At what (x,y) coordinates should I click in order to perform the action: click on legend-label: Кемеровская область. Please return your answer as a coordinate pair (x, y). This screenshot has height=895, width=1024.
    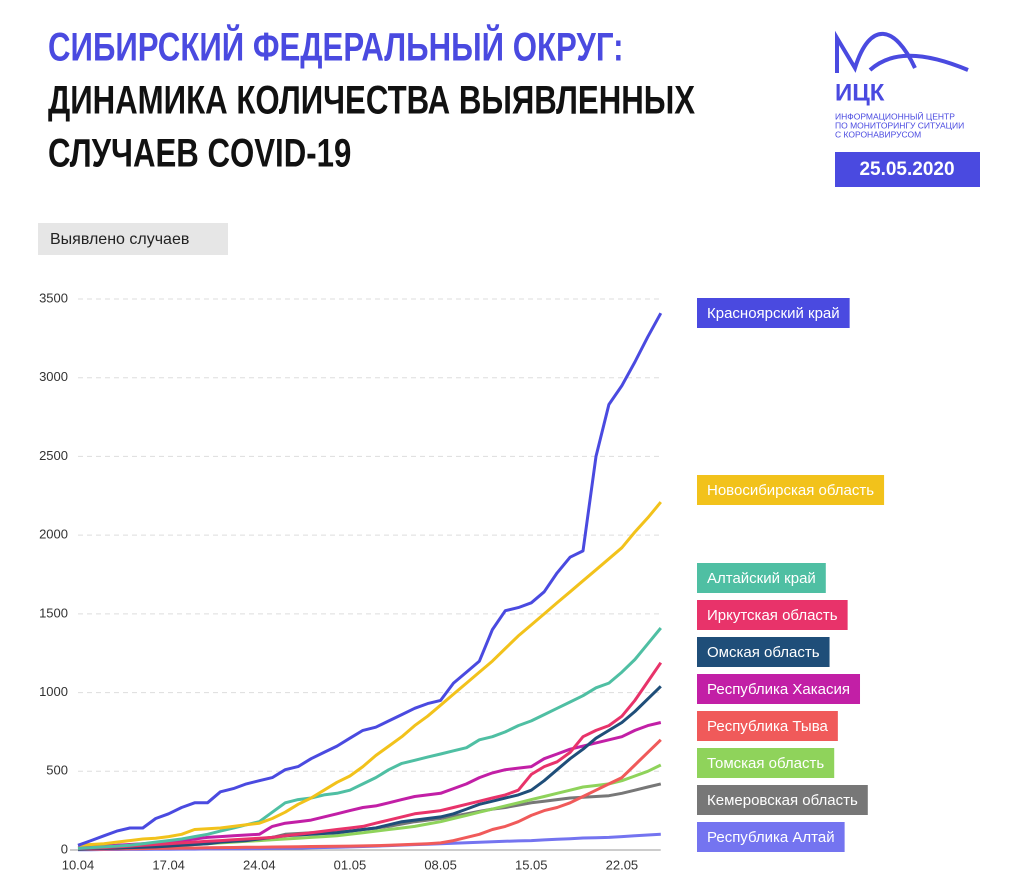
    Looking at the image, I should click on (782, 800).